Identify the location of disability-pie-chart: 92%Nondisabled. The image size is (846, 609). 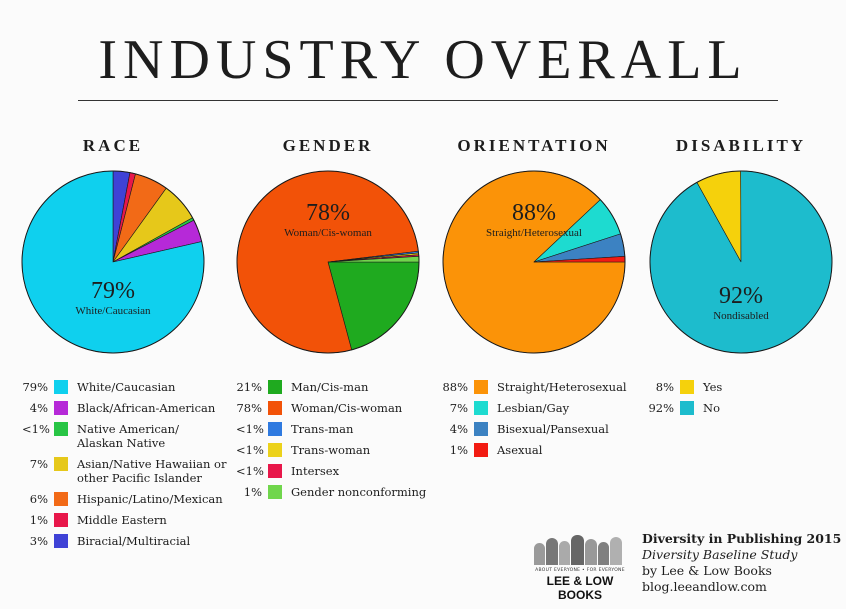
(741, 262).